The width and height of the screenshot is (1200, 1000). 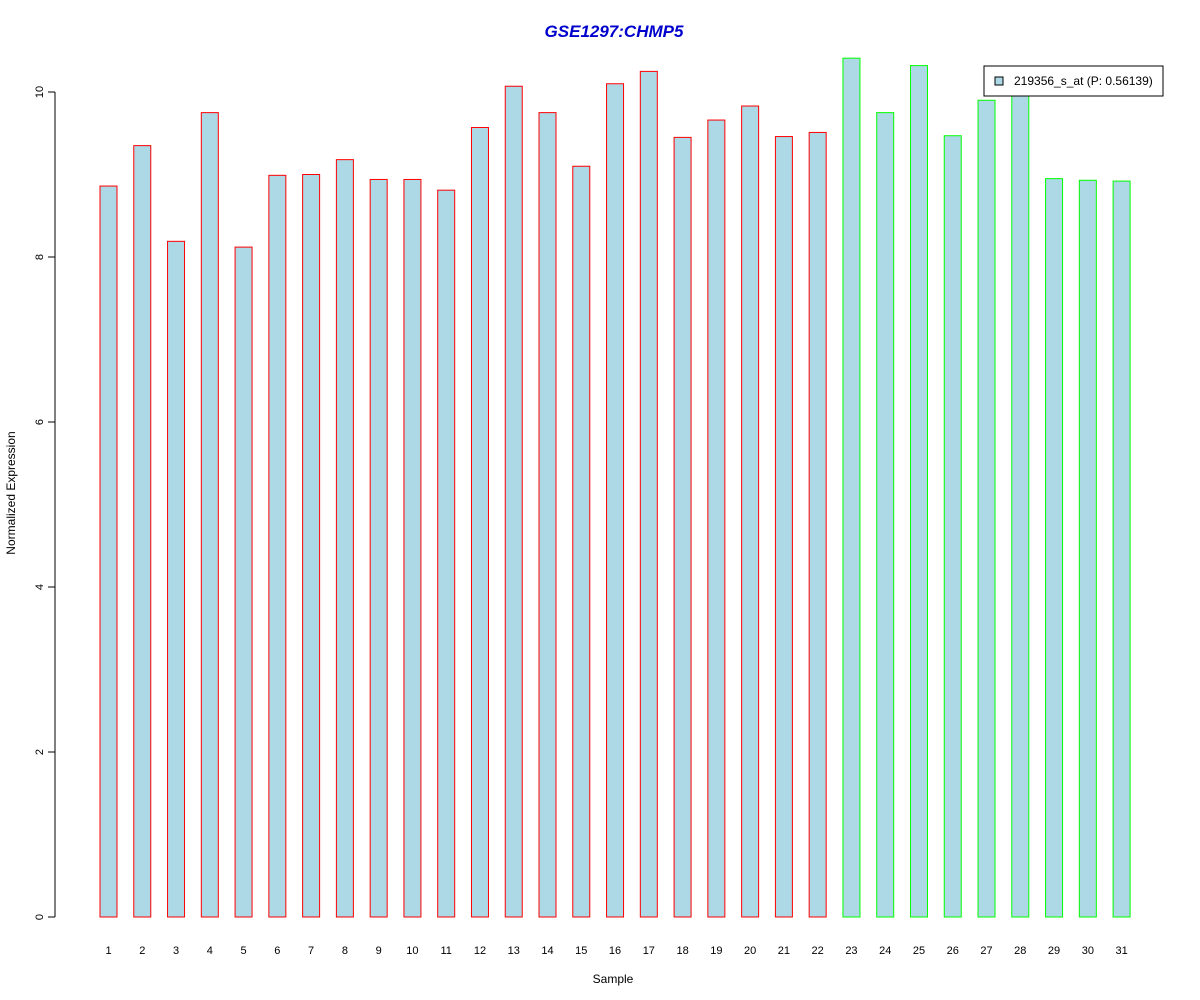 I want to click on x-tick-label: 9, so click(x=379, y=951).